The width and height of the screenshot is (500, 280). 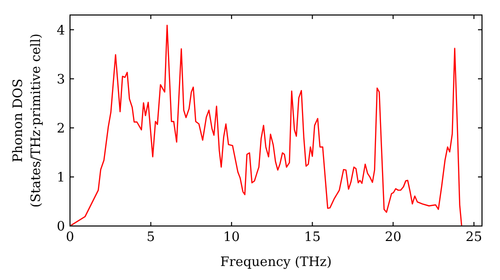 I want to click on x-axis-title: Frequency (THz), so click(x=276, y=262).